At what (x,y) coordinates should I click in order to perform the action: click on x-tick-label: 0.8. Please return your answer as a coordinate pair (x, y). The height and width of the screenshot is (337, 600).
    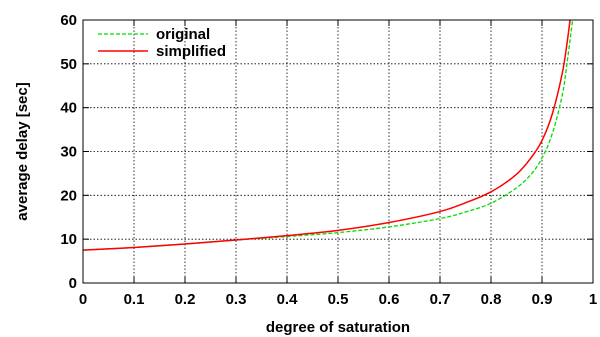
    Looking at the image, I should click on (491, 299).